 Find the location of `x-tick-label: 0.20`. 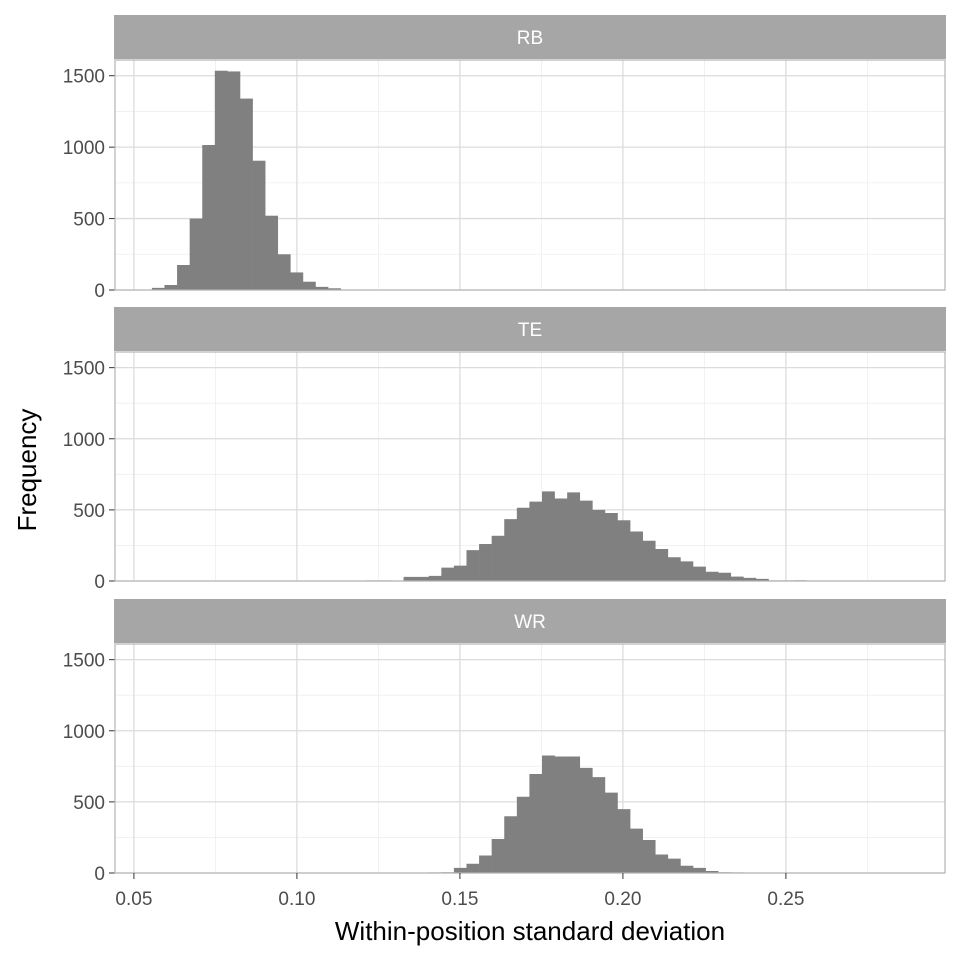

x-tick-label: 0.20 is located at coordinates (622, 899).